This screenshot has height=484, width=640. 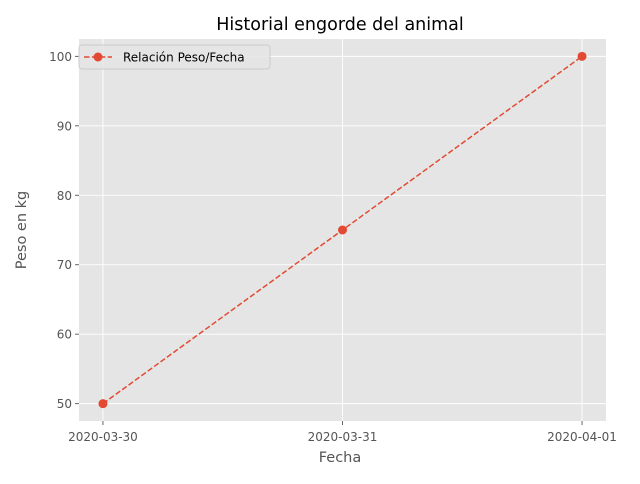 I want to click on chart-title: Historial engorde del animal, so click(x=340, y=25).